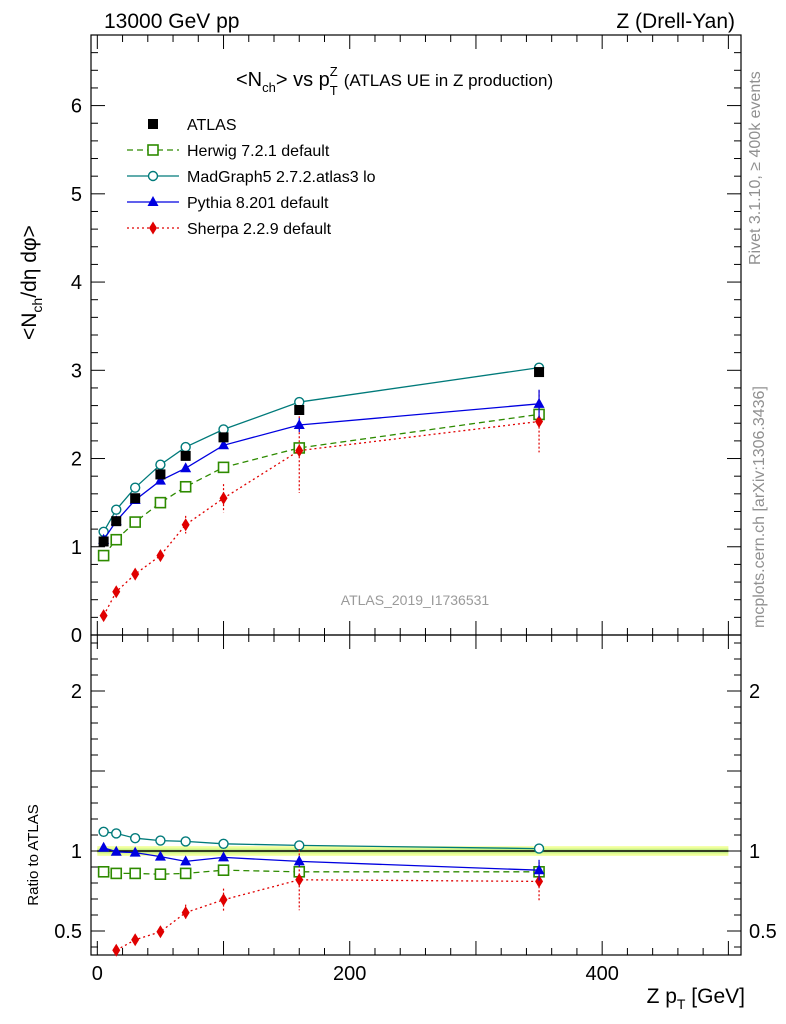  Describe the element at coordinates (212, 125) in the screenshot. I see `legend-label: ATLAS` at that location.